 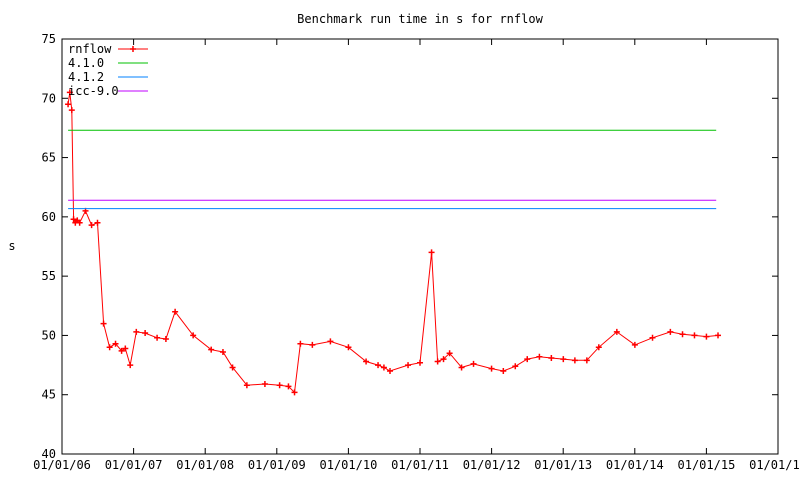 I want to click on chart-title: Benchmark run time in s for rnflow, so click(x=420, y=19).